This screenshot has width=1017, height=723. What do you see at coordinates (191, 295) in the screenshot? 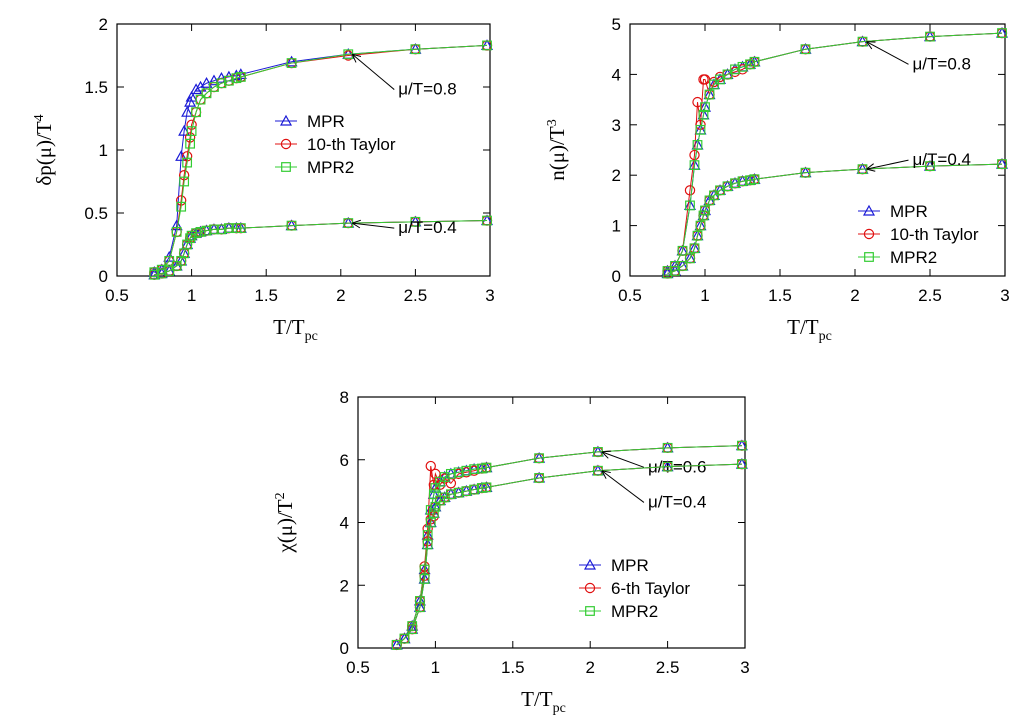
I see `x-tick-label: 1` at bounding box center [191, 295].